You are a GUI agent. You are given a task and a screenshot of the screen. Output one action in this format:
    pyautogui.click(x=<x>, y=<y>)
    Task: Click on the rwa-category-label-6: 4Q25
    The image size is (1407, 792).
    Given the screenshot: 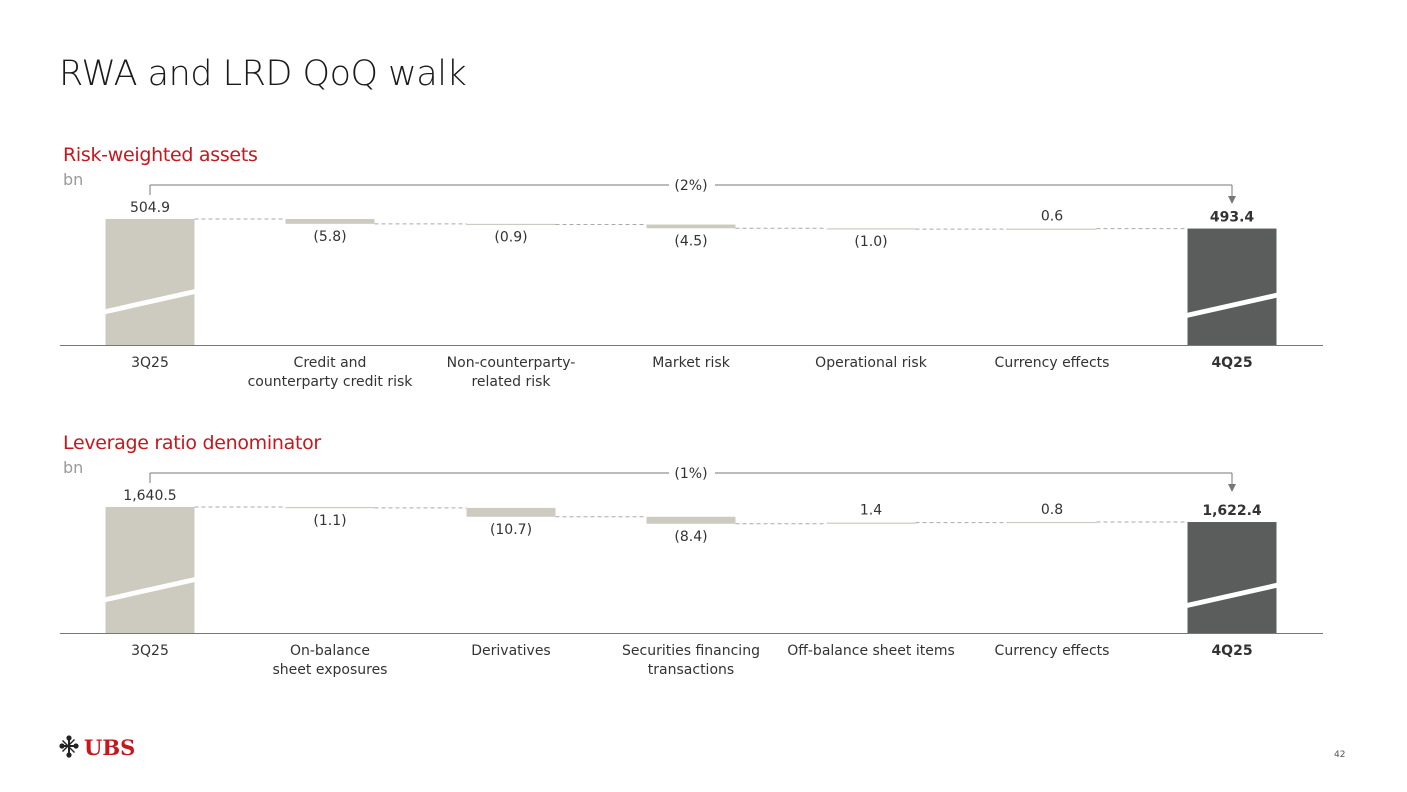 What is the action you would take?
    pyautogui.click(x=1231, y=363)
    